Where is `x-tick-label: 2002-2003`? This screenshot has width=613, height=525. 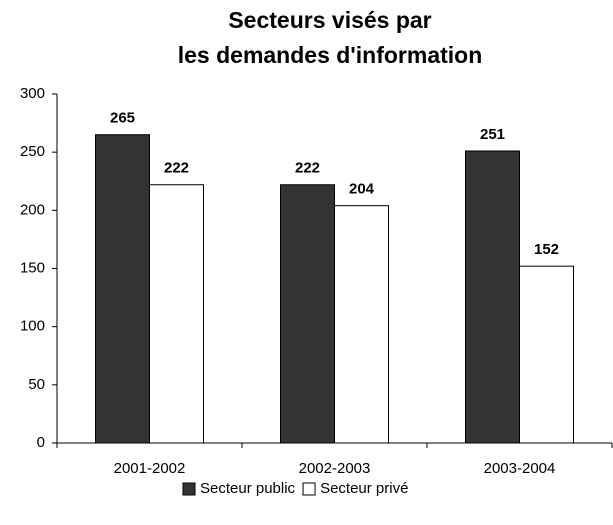
x-tick-label: 2002-2003 is located at coordinates (335, 468).